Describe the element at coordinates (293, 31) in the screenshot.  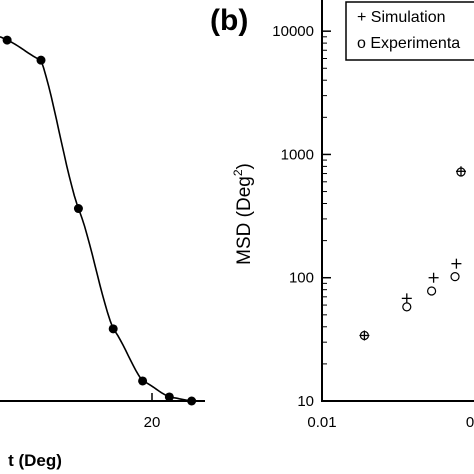
I see `panel-b-y-tick-label-3: 10000` at that location.